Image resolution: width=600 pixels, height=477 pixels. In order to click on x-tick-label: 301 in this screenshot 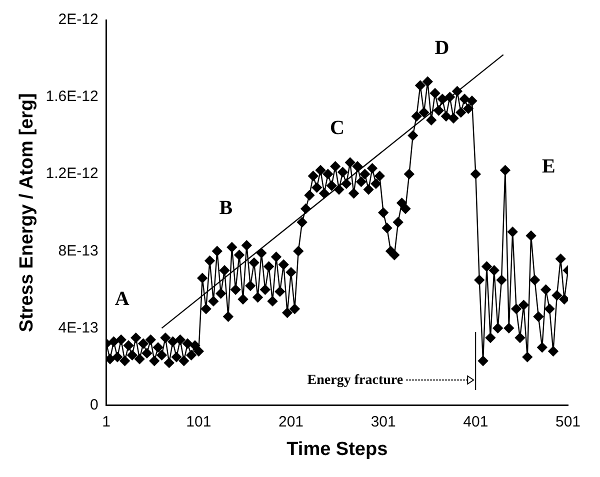, I will do `click(383, 421)`.